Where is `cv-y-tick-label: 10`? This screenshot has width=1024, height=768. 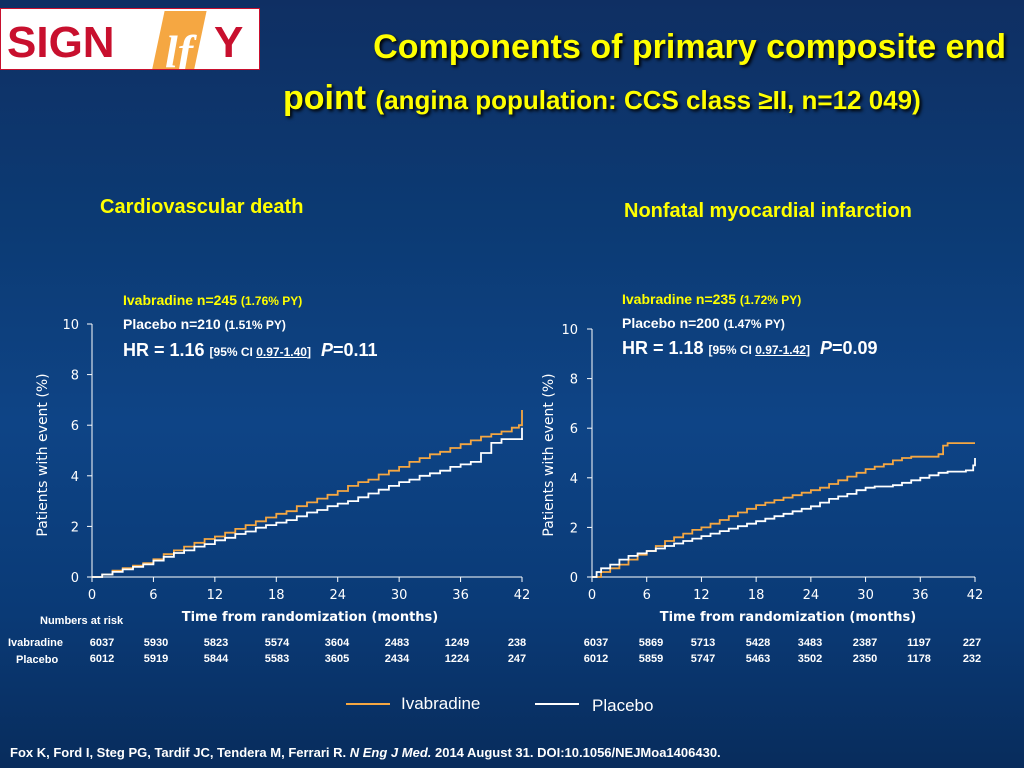
cv-y-tick-label: 10 is located at coordinates (70, 325).